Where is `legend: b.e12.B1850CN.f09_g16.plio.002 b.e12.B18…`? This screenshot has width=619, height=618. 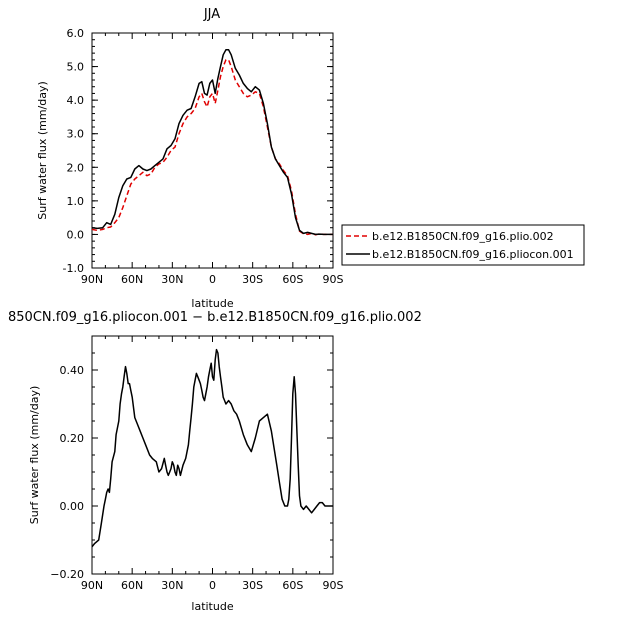 legend: b.e12.B1850CN.f09_g16.plio.002 b.e12.B18… is located at coordinates (463, 245).